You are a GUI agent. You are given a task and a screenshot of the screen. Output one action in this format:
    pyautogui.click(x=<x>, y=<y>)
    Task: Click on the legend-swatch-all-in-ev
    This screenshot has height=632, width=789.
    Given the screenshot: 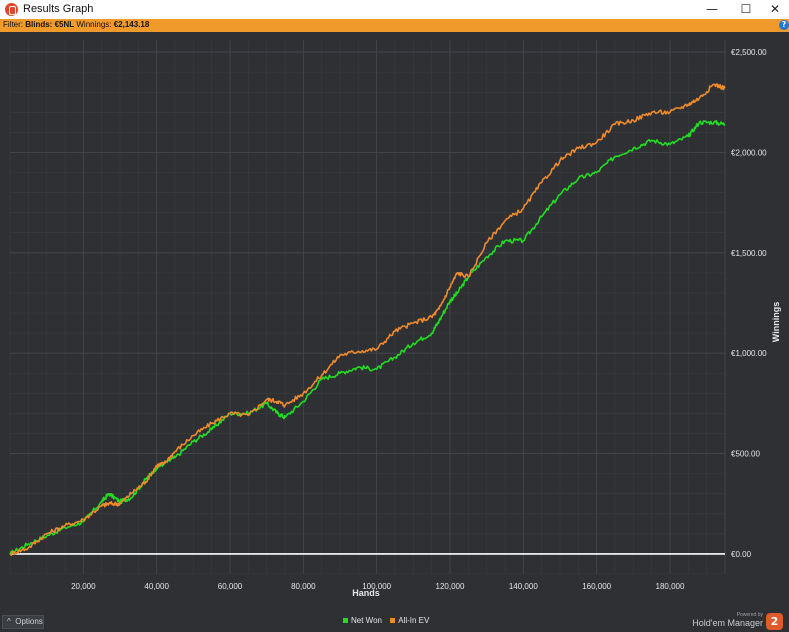 What is the action you would take?
    pyautogui.click(x=393, y=621)
    